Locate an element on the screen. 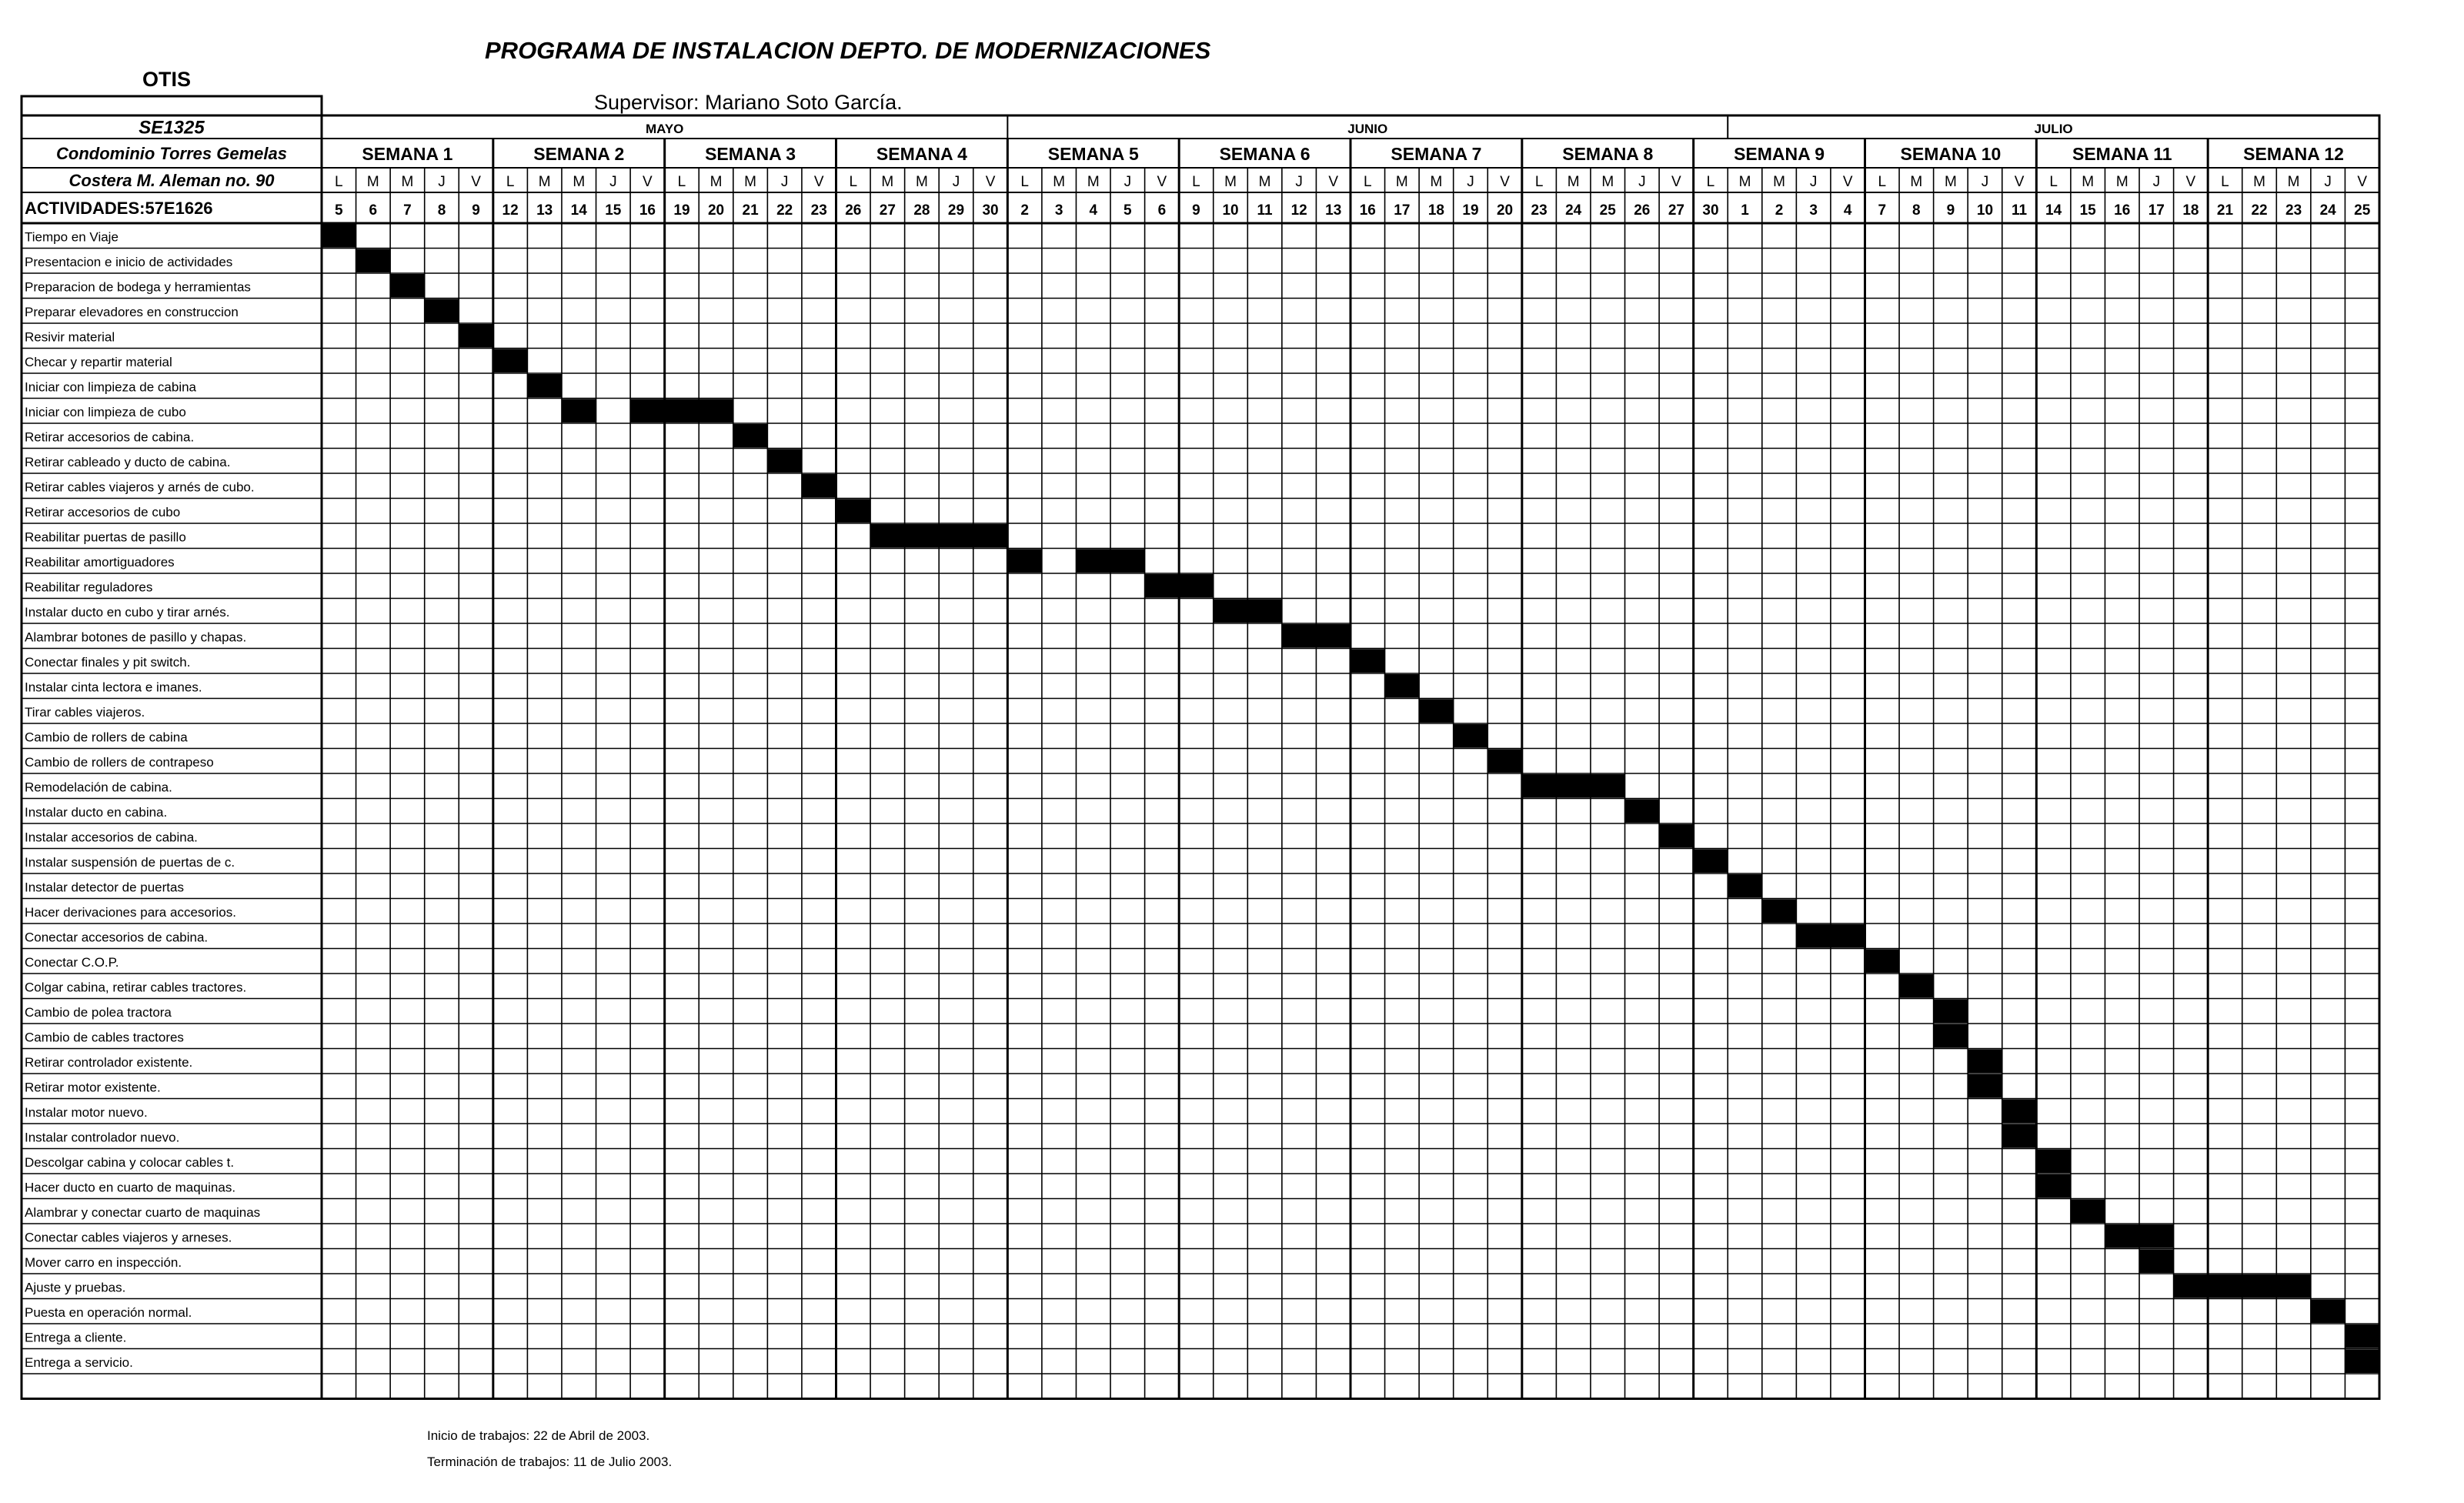  activity-label: Instalar controlador nuevo. is located at coordinates (102, 1138).